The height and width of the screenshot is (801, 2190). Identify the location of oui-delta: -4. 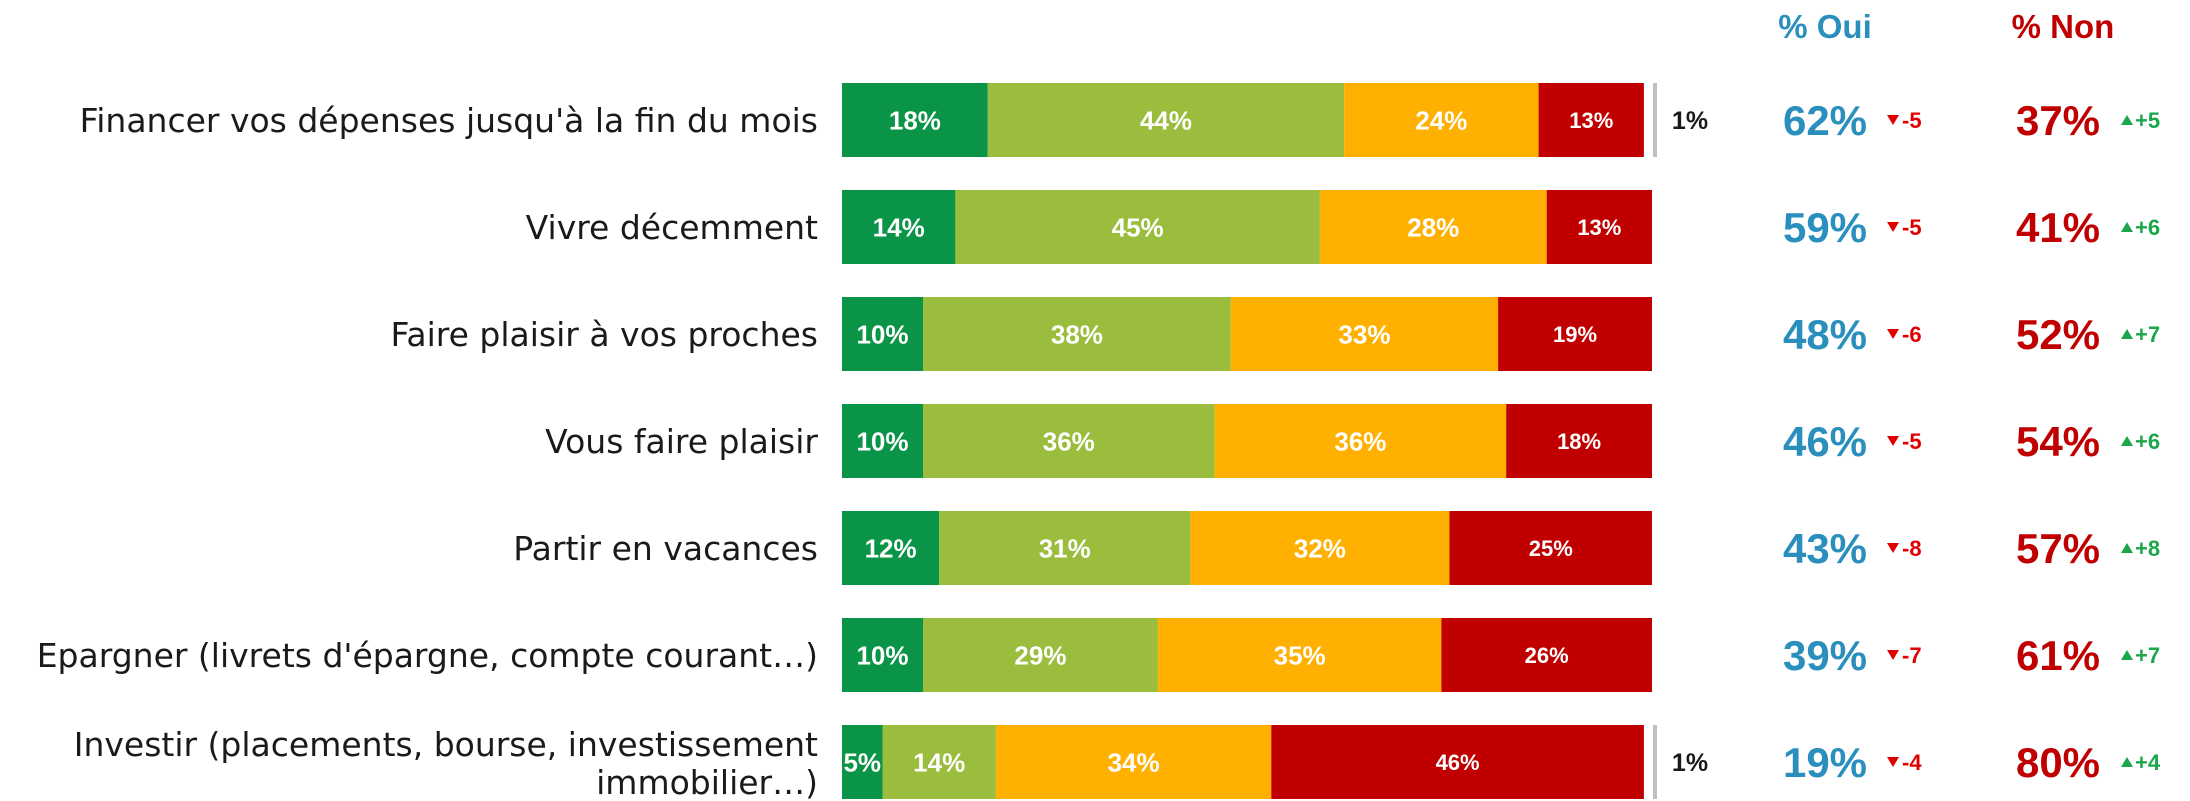
(1912, 762).